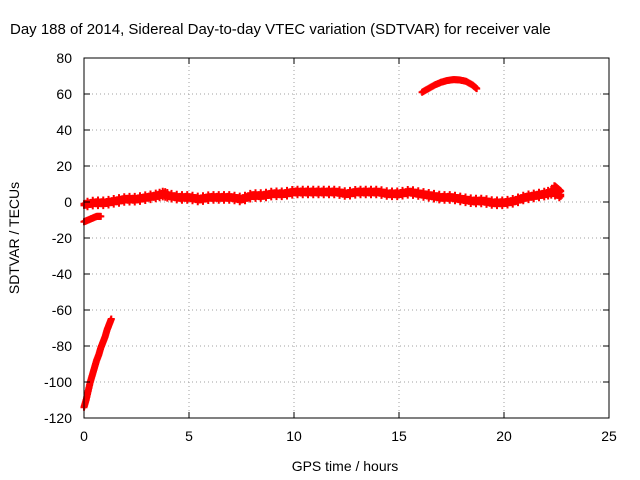  I want to click on y-tick-label: -100, so click(58, 382).